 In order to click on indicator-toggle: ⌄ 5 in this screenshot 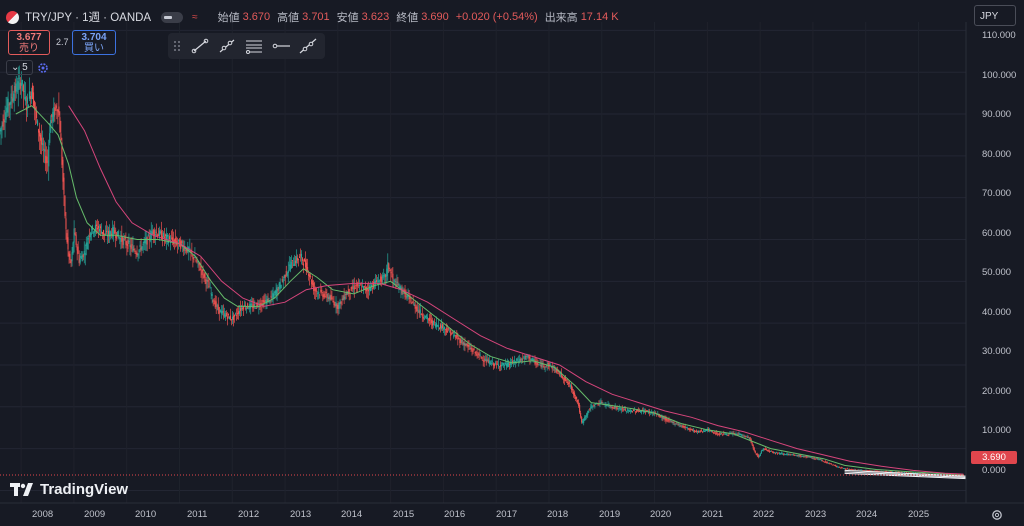, I will do `click(19, 67)`.